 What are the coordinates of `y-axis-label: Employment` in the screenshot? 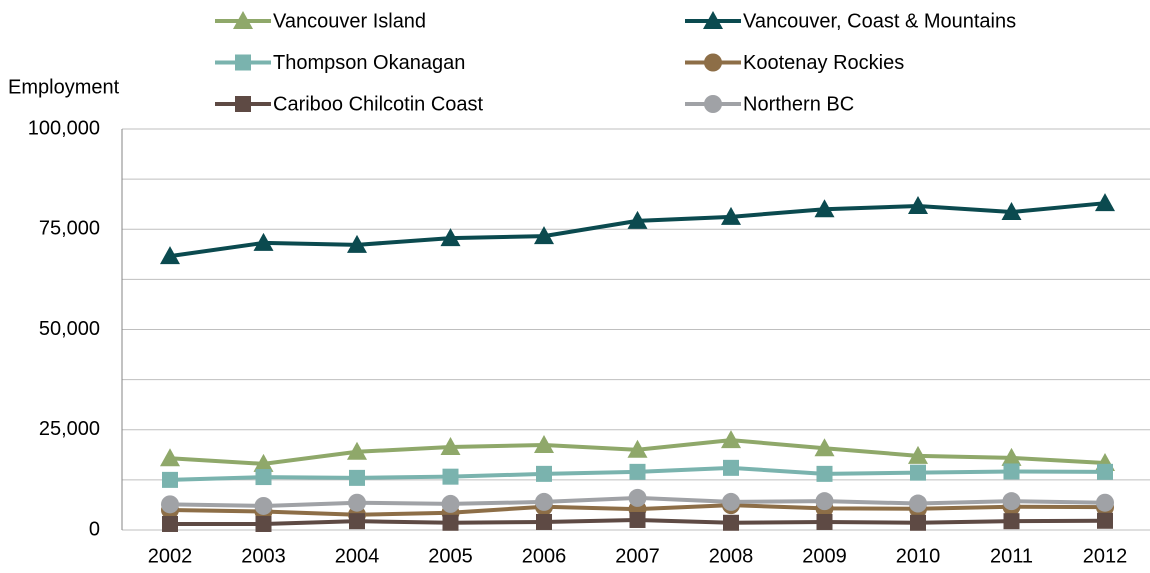 It's located at (64, 87).